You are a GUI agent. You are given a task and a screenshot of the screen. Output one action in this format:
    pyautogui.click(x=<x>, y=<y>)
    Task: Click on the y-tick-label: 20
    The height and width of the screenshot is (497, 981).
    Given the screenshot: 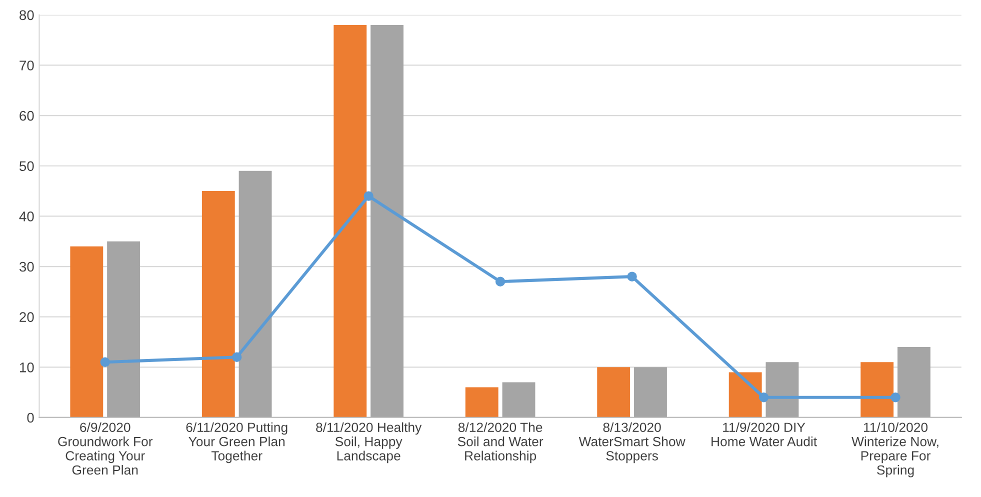 What is the action you would take?
    pyautogui.click(x=27, y=317)
    